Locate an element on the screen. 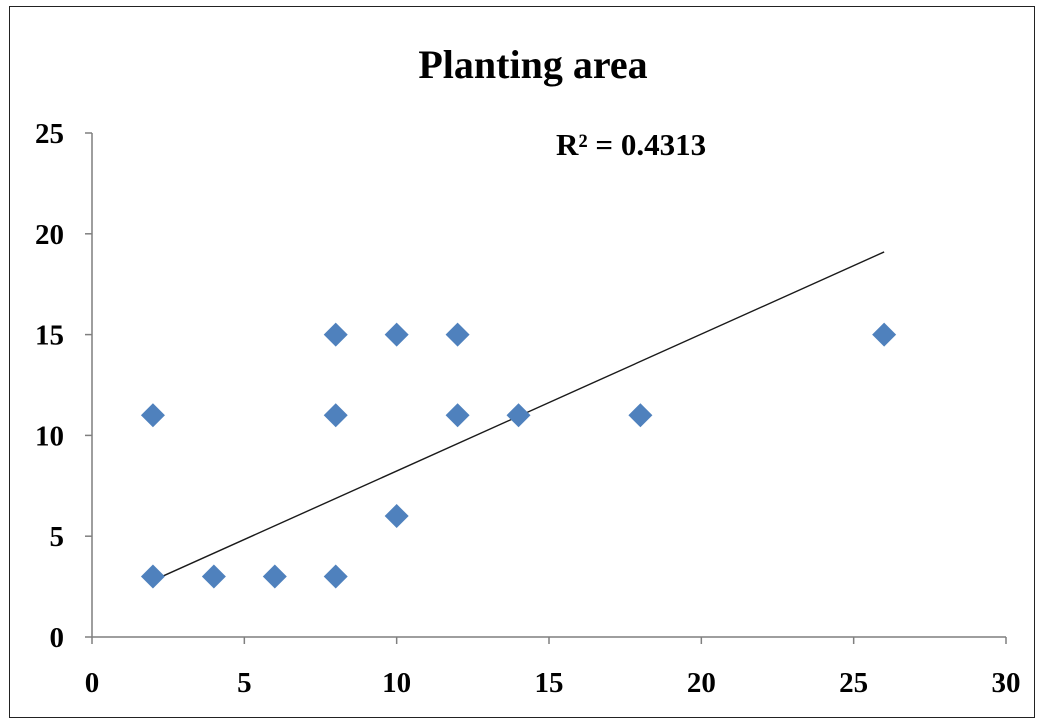 Image resolution: width=1042 pixels, height=722 pixels. y-tick-label: 15 is located at coordinates (49, 336).